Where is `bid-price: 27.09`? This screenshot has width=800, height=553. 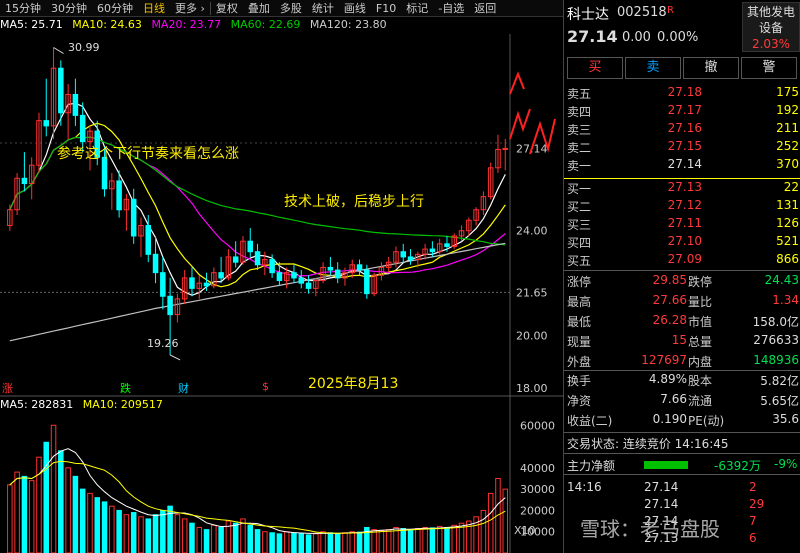 bid-price: 27.09 is located at coordinates (684, 259).